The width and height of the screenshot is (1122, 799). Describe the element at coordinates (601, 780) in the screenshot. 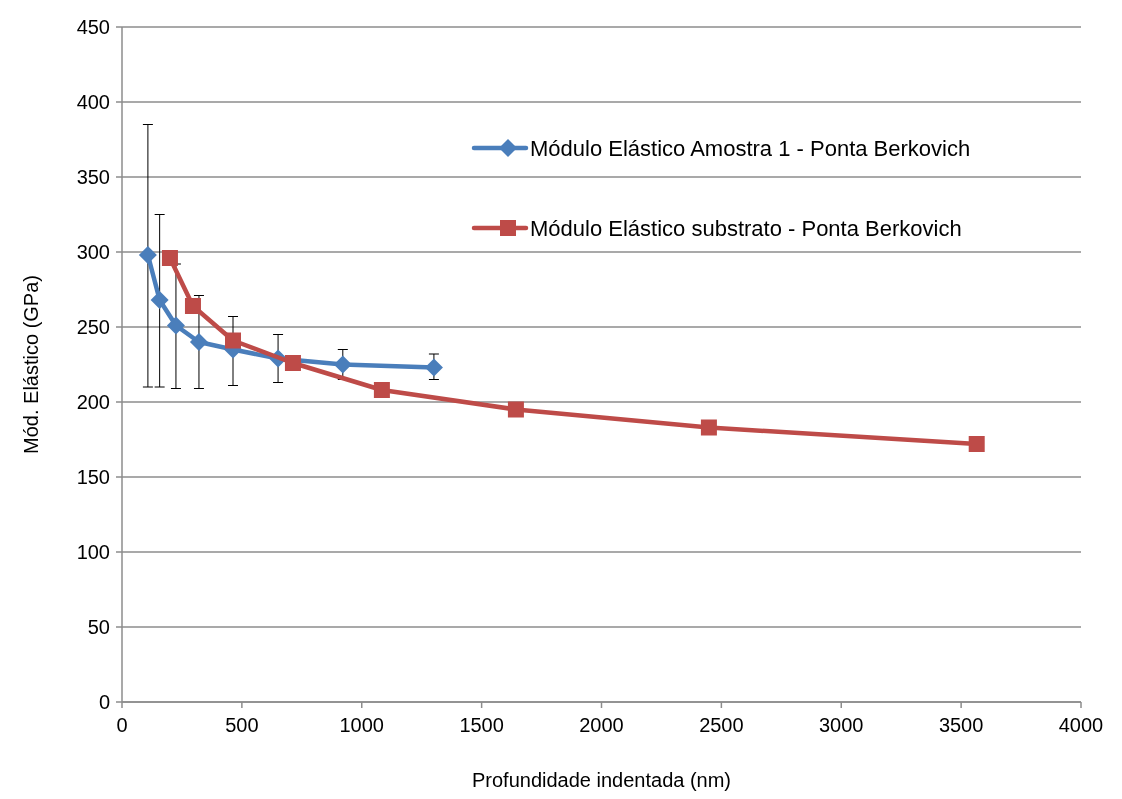

I see `x-axis-title: Profundidade indentada (nm)` at that location.